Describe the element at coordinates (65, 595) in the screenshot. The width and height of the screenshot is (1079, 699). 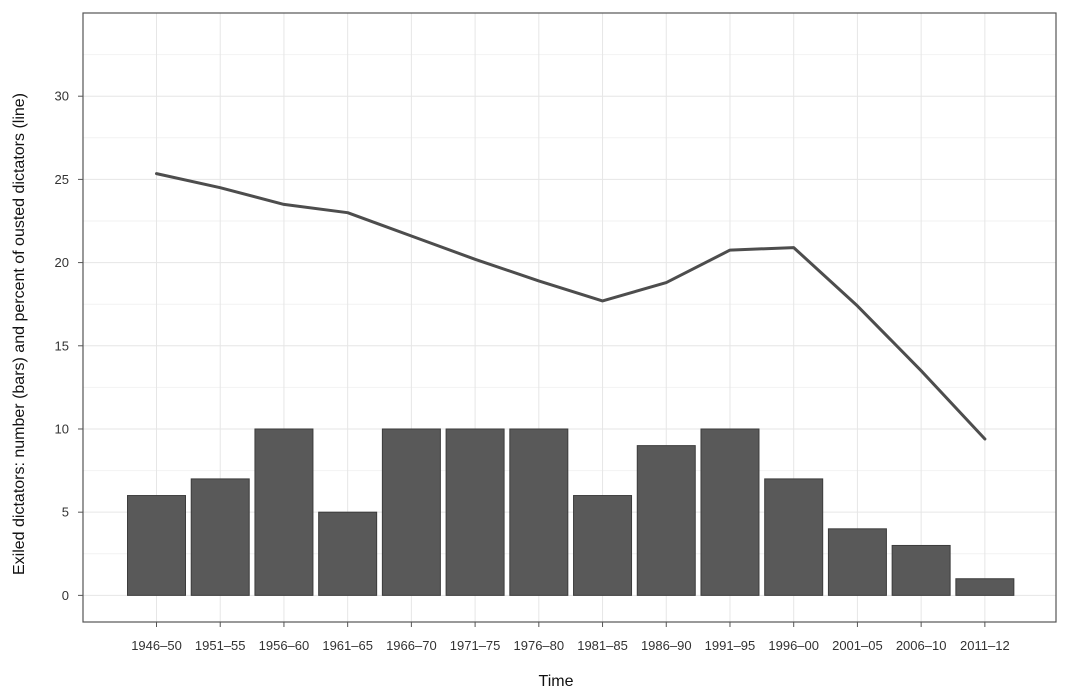
I see `y-tick-label: 0` at that location.